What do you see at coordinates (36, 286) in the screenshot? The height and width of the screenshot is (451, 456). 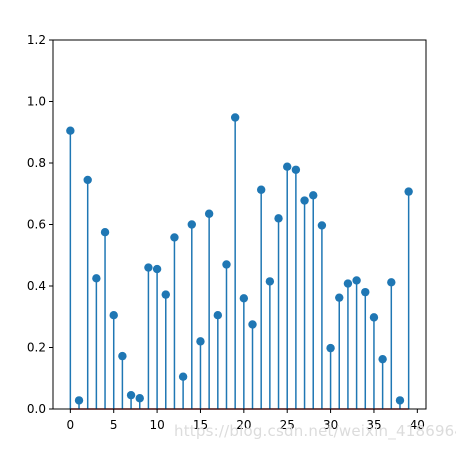 I see `y-tick-label: 0.4` at bounding box center [36, 286].